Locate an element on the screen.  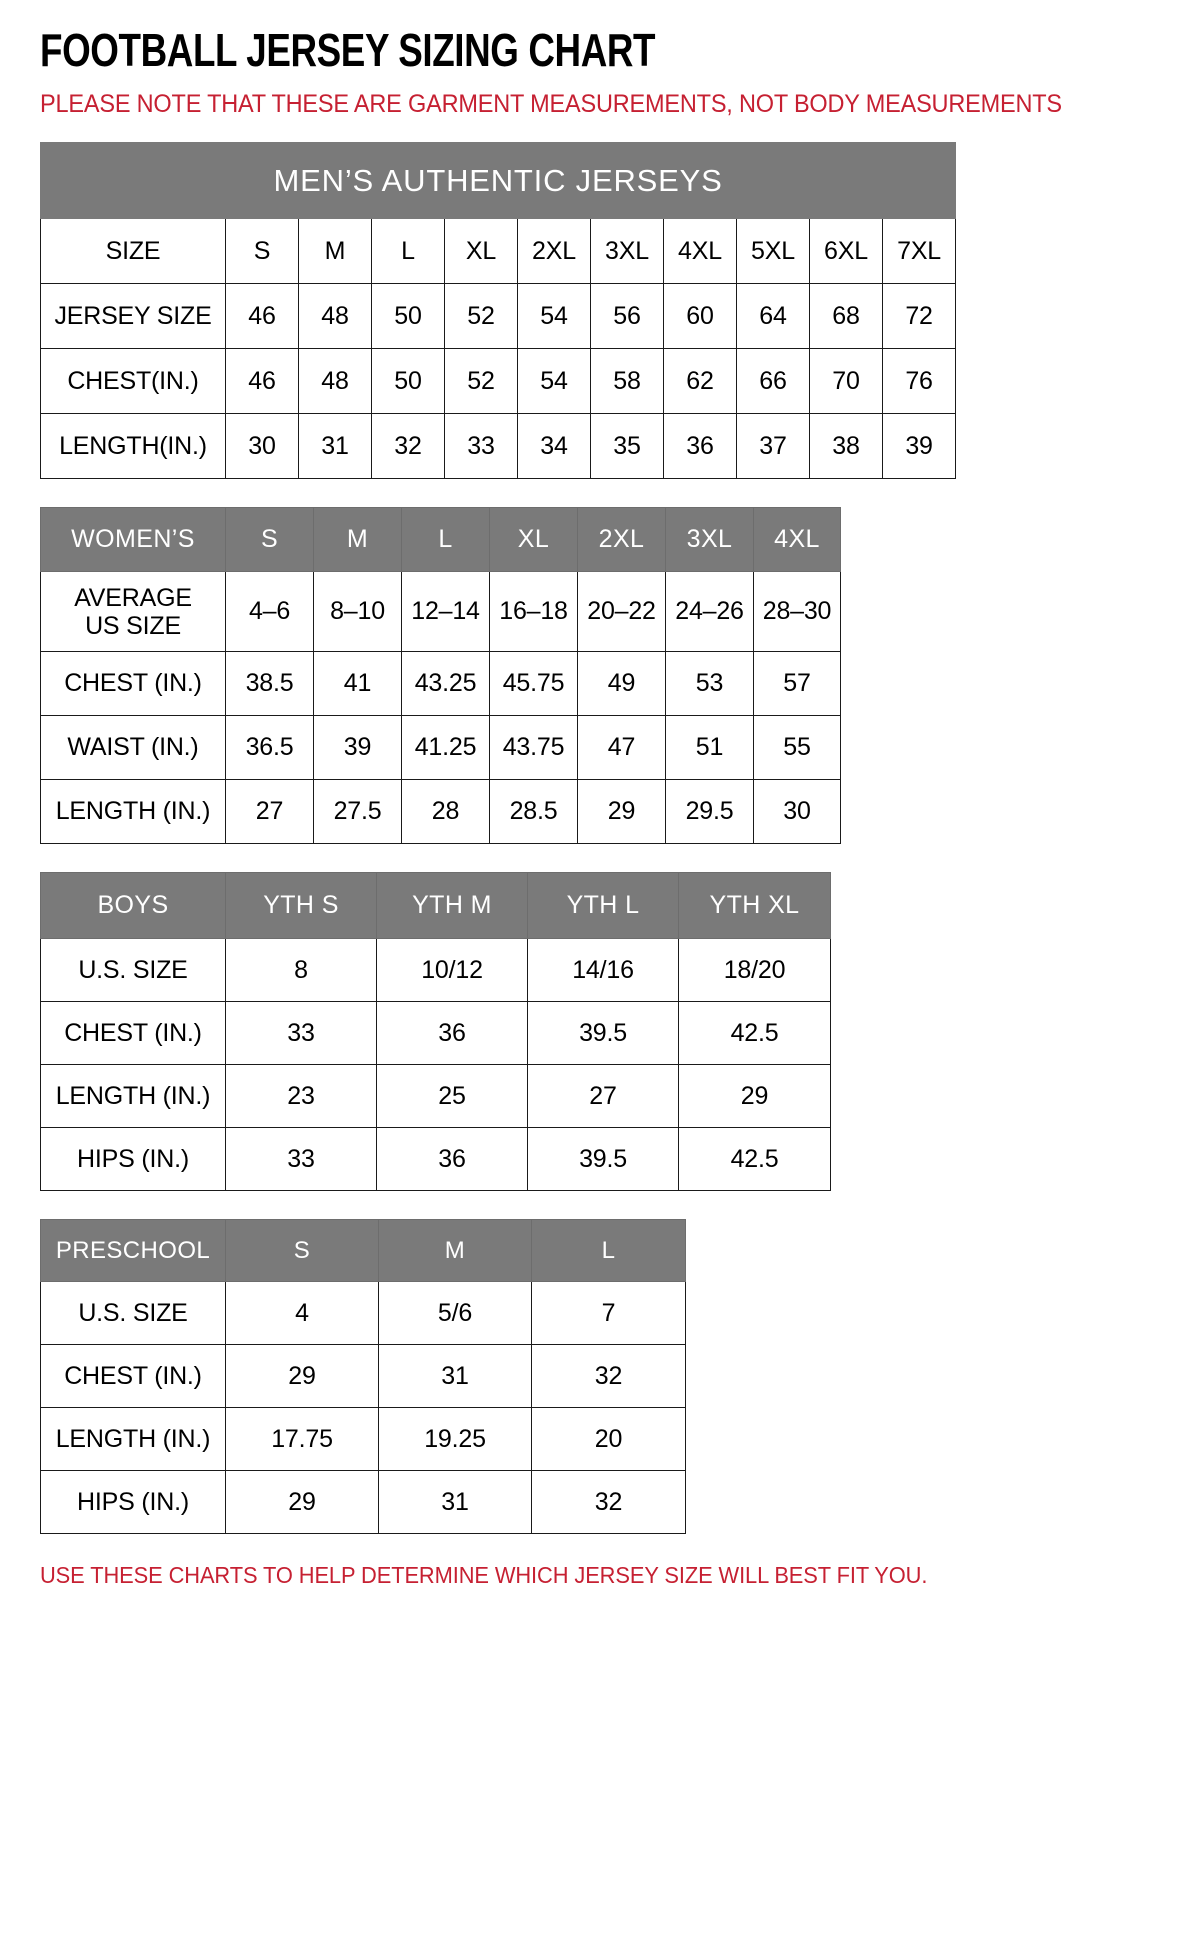
table-row: U.S. SIZE 4 5/6 7 is located at coordinates (363, 1313).